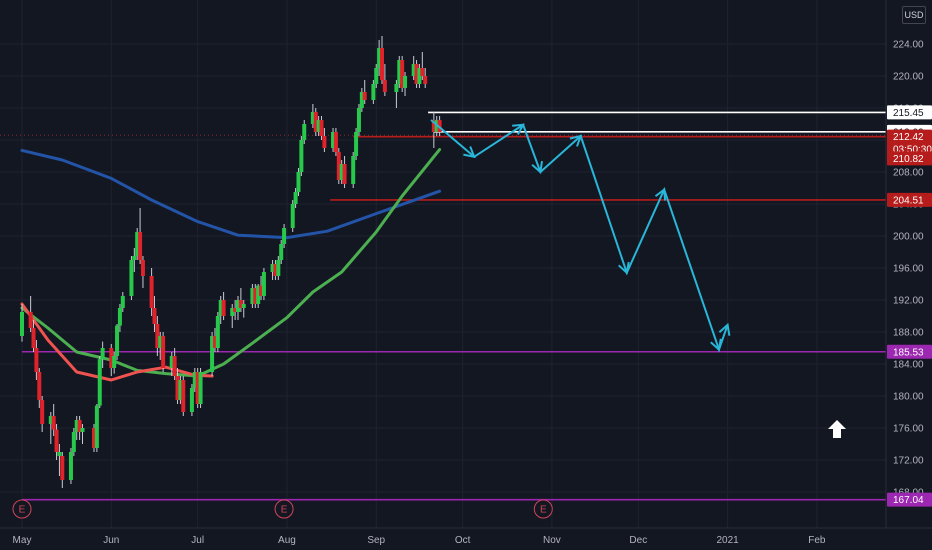  I want to click on earnings-marker-circle, so click(543, 509).